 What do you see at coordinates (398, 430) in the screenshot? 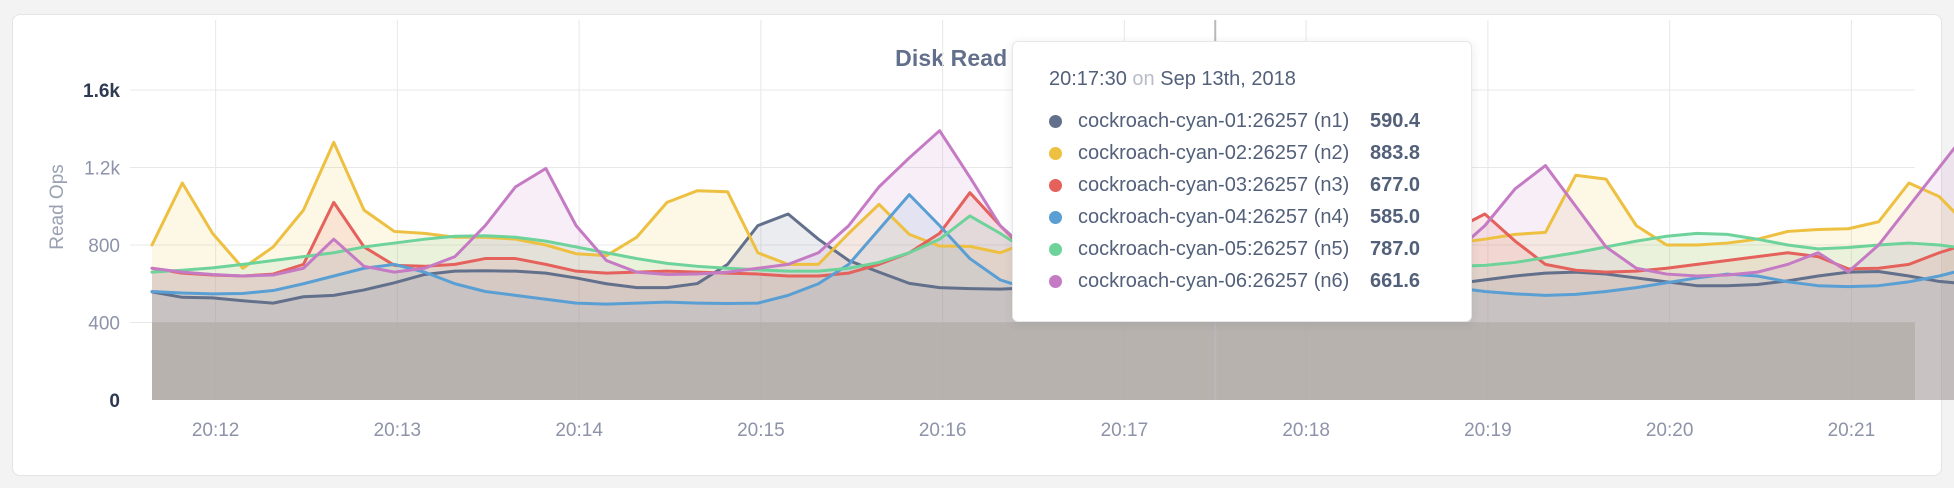
I see `x-axis-tick-label: 20:13` at bounding box center [398, 430].